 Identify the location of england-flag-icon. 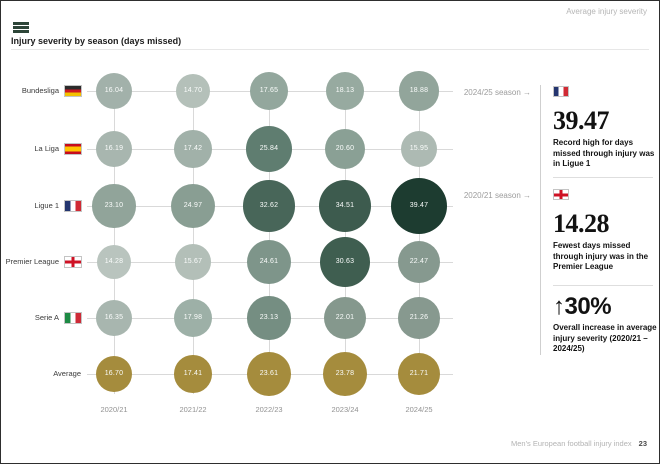
(561, 195).